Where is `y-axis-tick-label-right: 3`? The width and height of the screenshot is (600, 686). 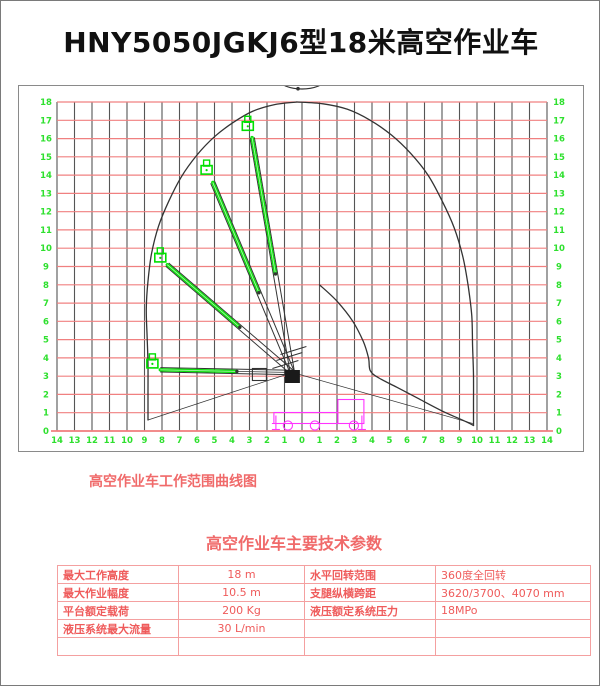 y-axis-tick-label-right: 3 is located at coordinates (559, 377).